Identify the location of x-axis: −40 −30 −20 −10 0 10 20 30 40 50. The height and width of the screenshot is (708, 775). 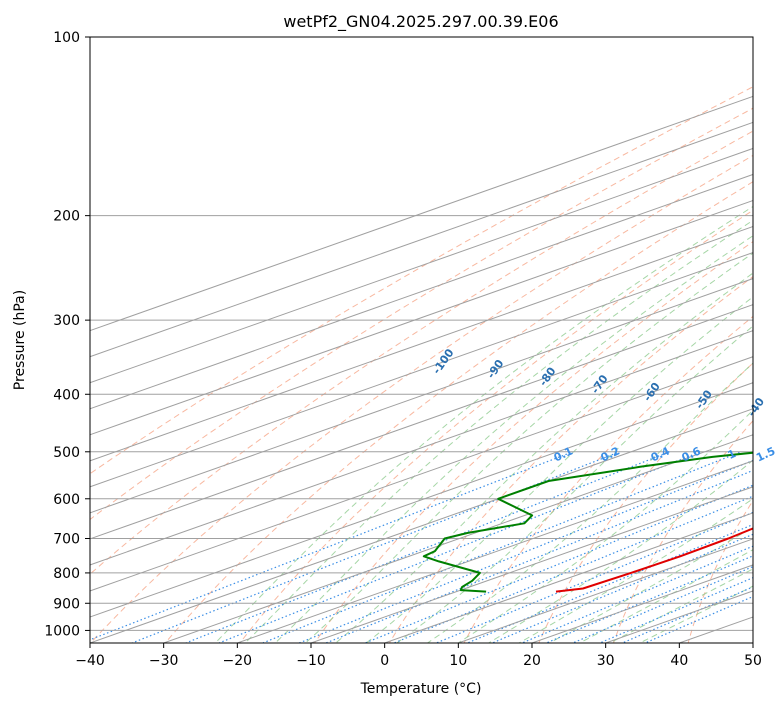
(418, 656).